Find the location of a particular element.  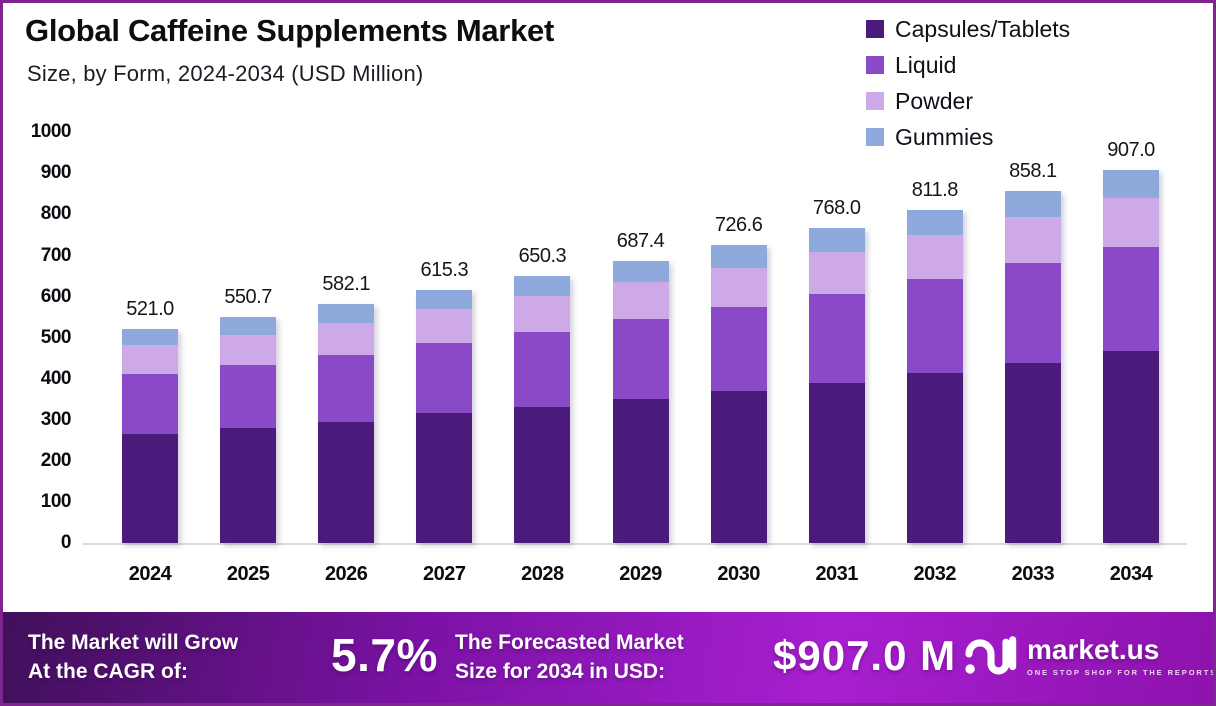

legend-item-gummies: Gummies is located at coordinates (968, 137).